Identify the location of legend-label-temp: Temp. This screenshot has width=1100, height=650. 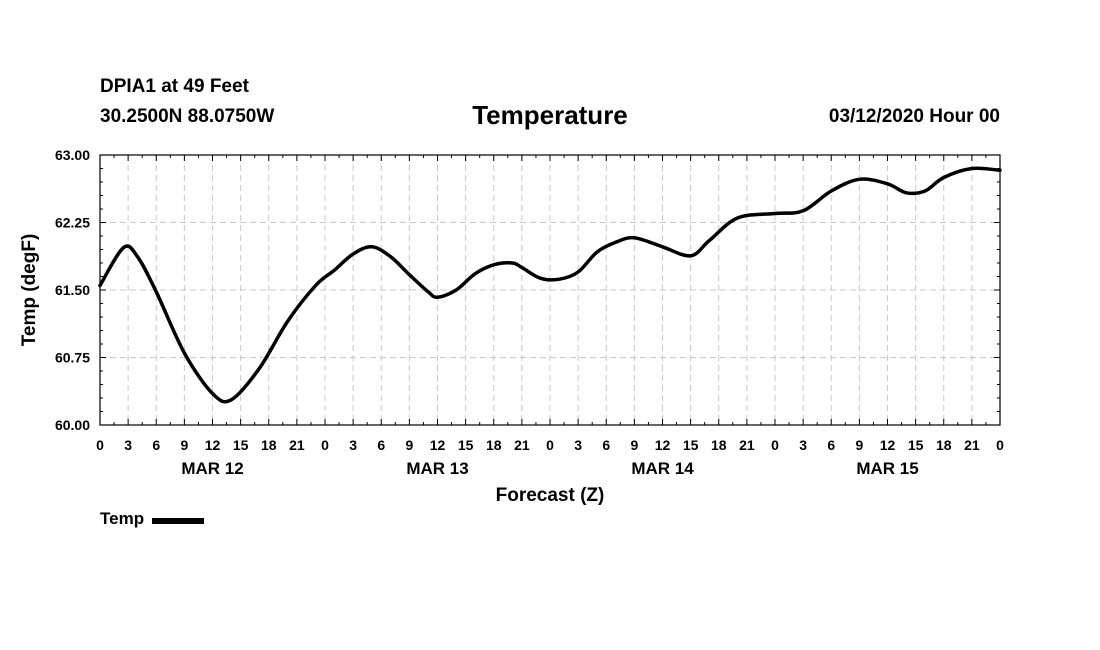
(122, 518).